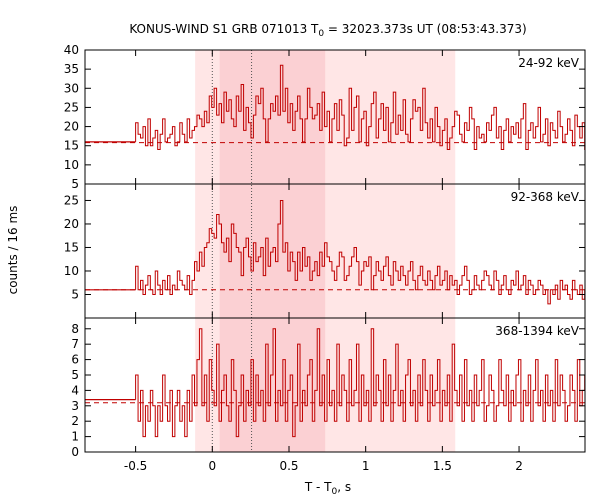 This screenshot has height=500, width=600. Describe the element at coordinates (75, 390) in the screenshot. I see `y-tick-label-2-4: 4` at that location.